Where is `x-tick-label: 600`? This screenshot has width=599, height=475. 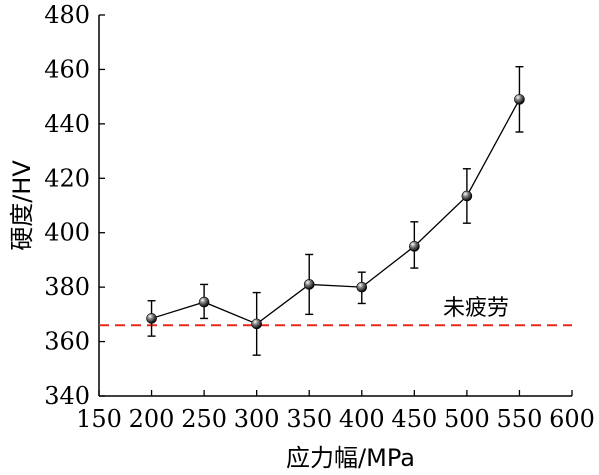
x-tick-label: 600 is located at coordinates (572, 419).